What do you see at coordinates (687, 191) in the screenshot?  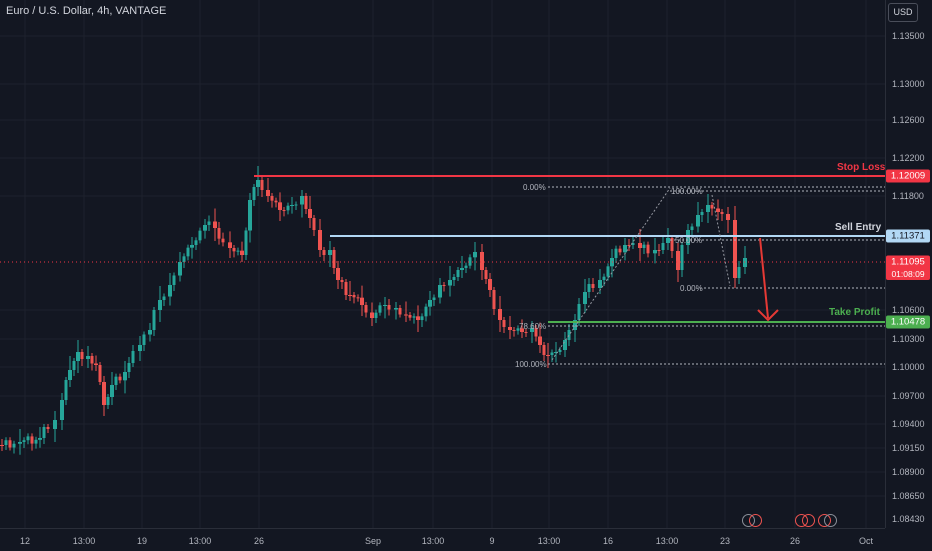 I see `fib-right-top: 100.00%` at bounding box center [687, 191].